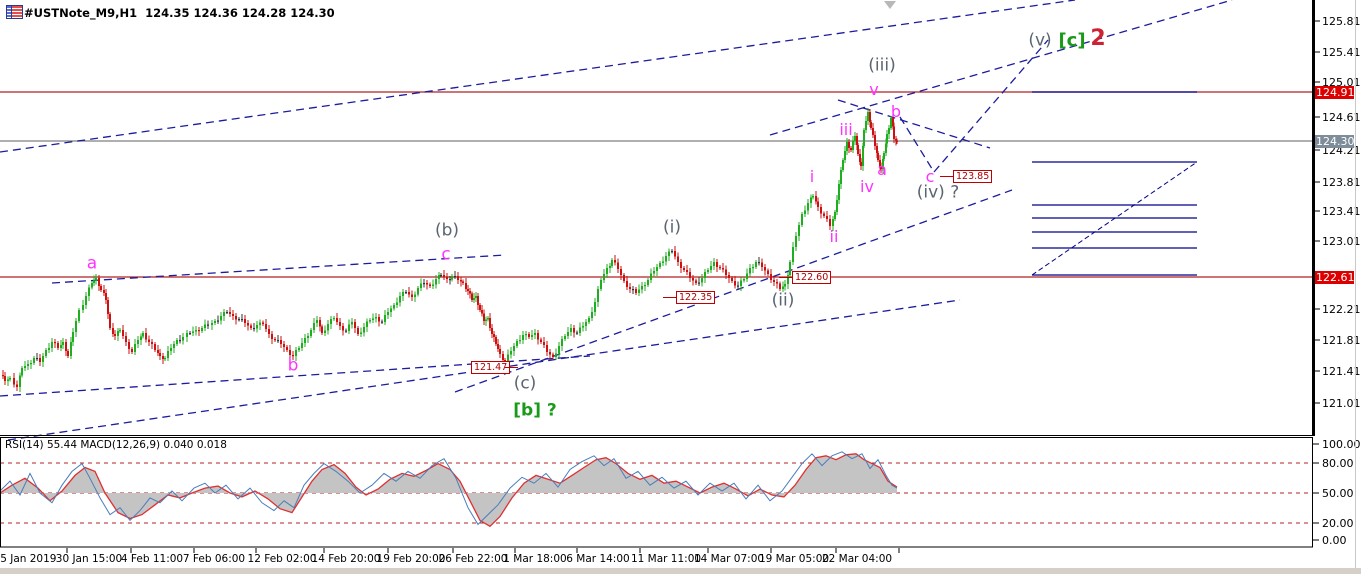 The image size is (1361, 574). I want to click on wave-label: (i), so click(672, 227).